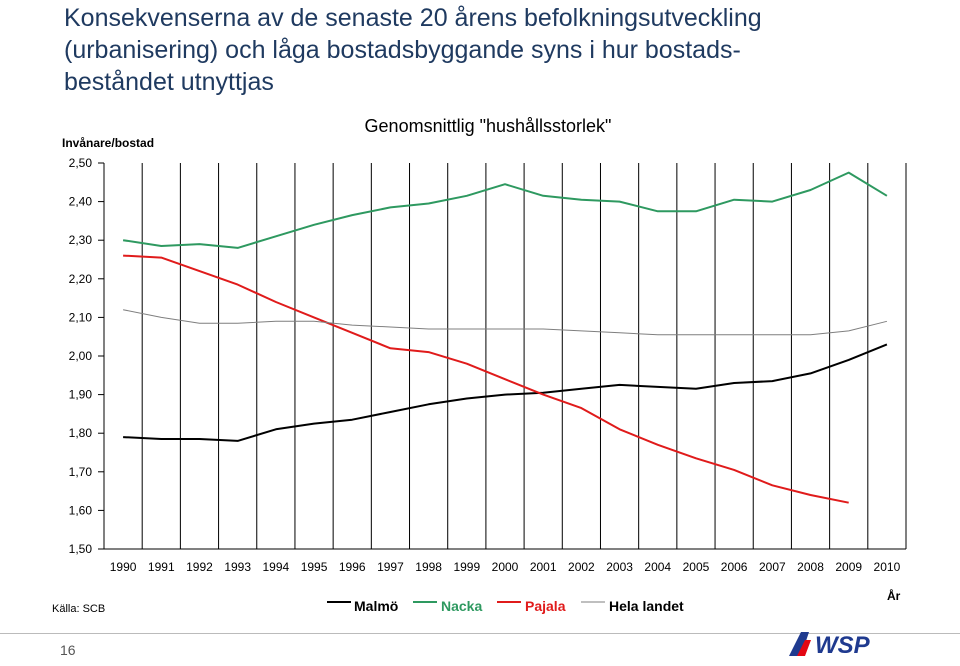 Image resolution: width=960 pixels, height=666 pixels. I want to click on wsp-logo: WSP, so click(830, 645).